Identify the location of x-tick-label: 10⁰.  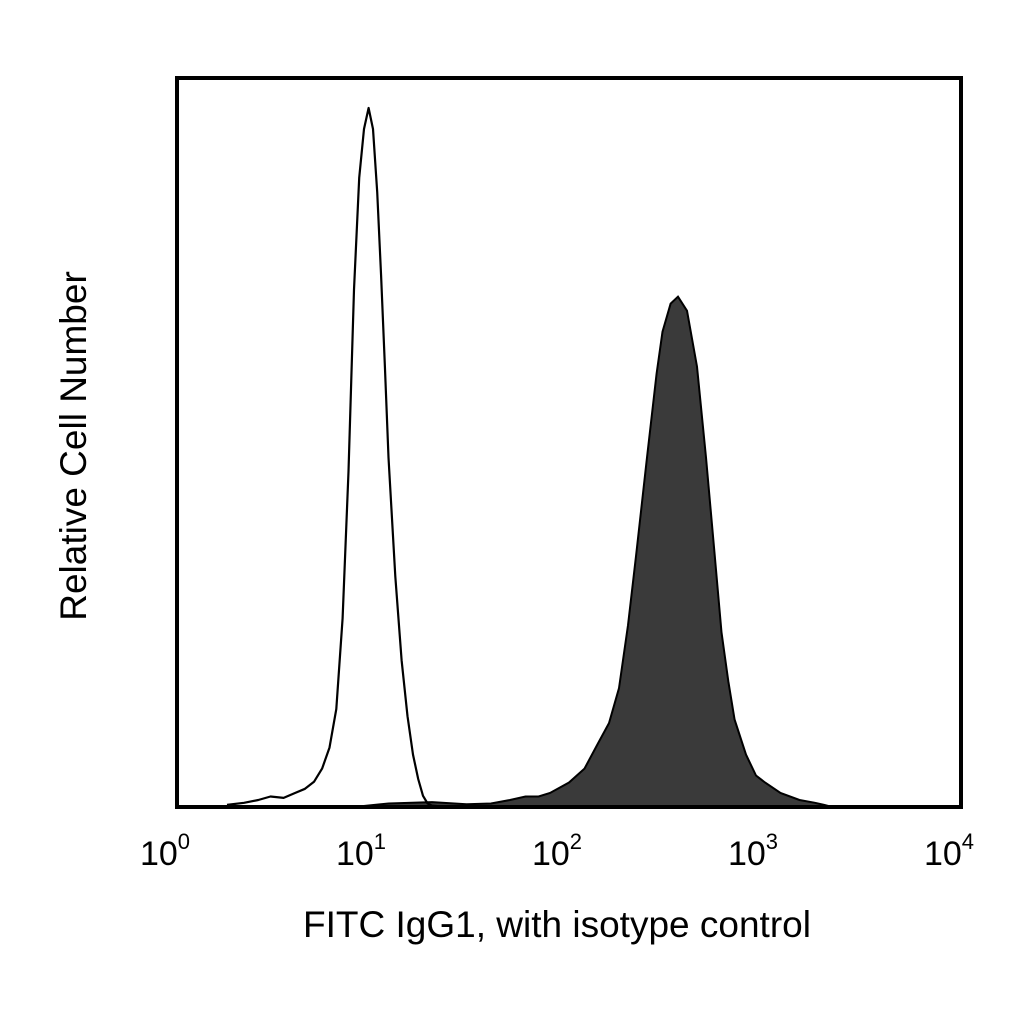
(165, 851).